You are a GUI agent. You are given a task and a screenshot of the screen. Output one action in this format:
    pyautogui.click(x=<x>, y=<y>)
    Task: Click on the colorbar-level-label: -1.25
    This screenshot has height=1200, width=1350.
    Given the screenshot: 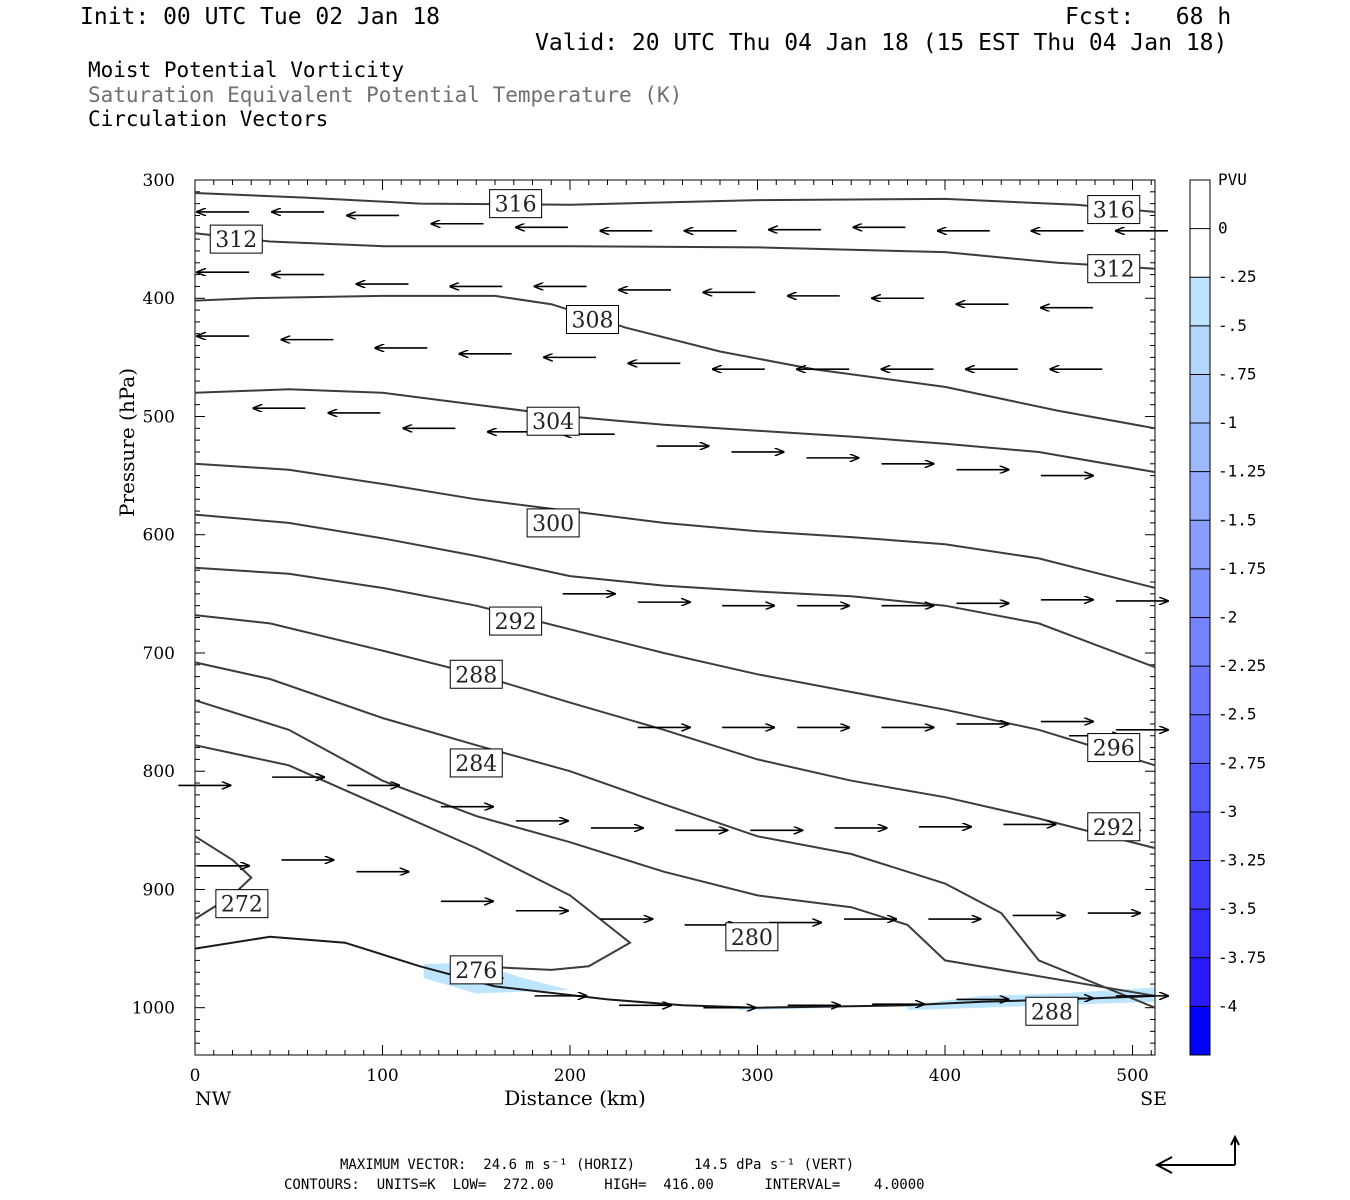 What is the action you would take?
    pyautogui.click(x=1242, y=471)
    